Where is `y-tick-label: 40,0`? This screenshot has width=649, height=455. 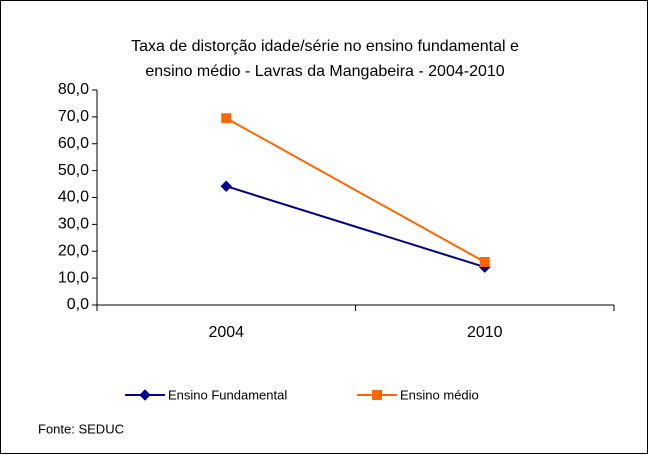 y-tick-label: 40,0 is located at coordinates (73, 197).